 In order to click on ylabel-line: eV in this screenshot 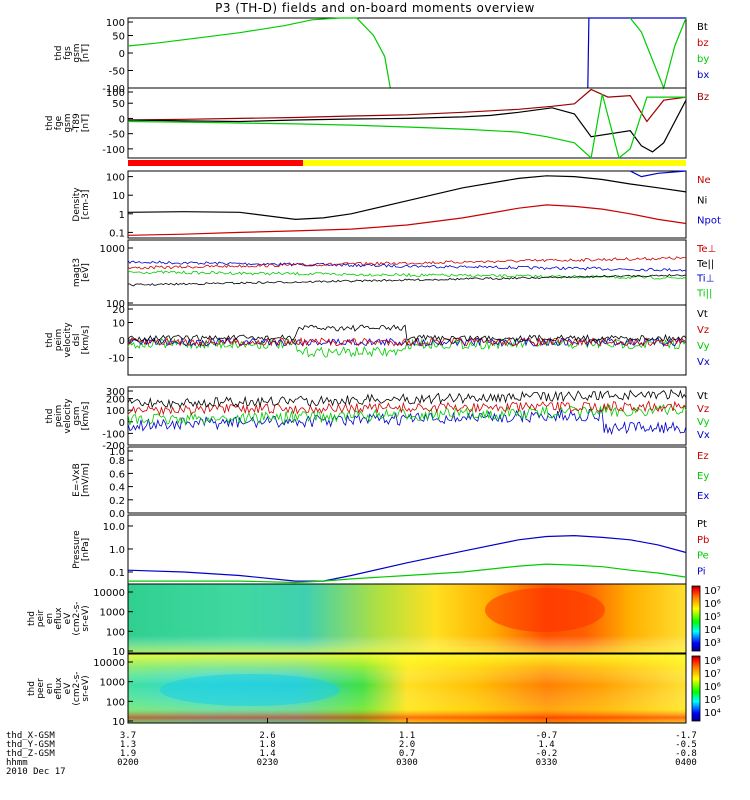, I will do `click(68, 618)`.